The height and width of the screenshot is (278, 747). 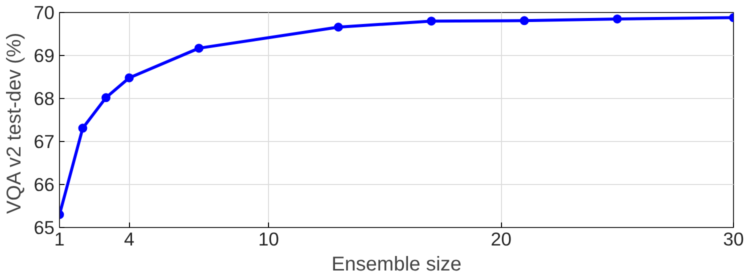 What do you see at coordinates (44, 141) in the screenshot?
I see `y-tick-label: 67` at bounding box center [44, 141].